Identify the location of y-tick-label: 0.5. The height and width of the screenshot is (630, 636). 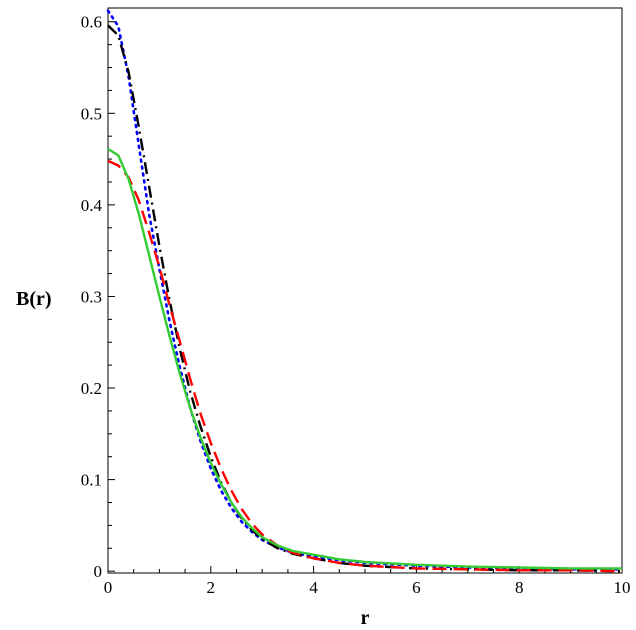
(91, 113).